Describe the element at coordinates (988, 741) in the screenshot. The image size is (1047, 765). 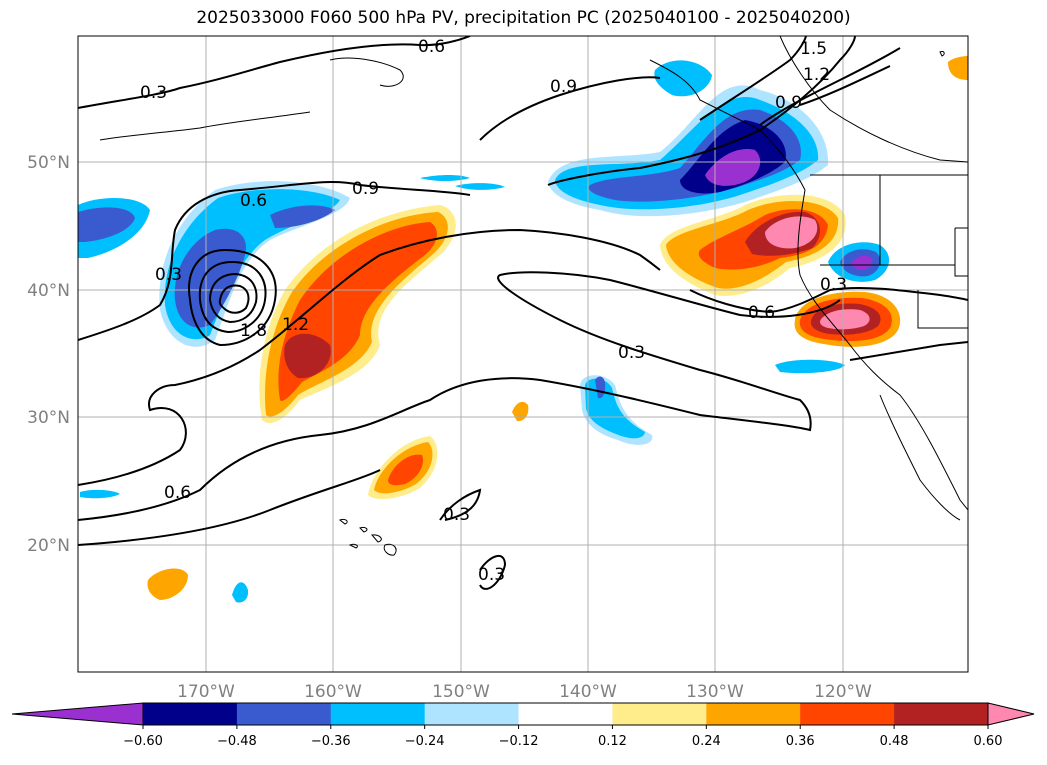
I see `colorbar-tick-label: 0.60` at that location.